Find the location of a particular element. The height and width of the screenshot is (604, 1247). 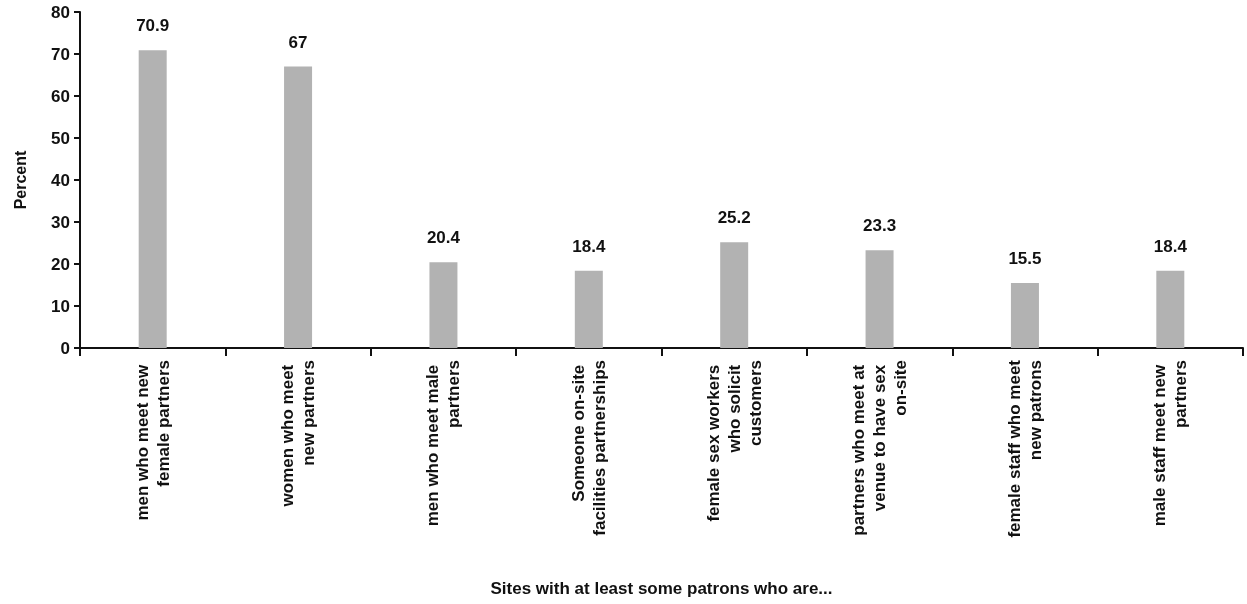

y-tick-label: 50 is located at coordinates (60, 138).